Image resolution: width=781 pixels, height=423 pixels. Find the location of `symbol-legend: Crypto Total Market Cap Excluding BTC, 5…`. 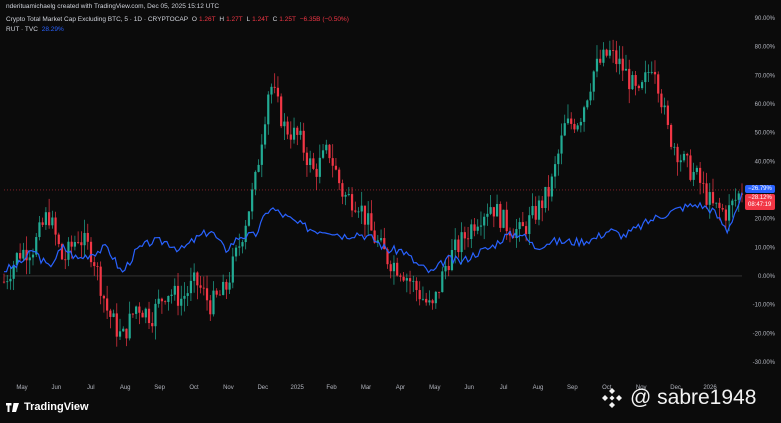

symbol-legend: Crypto Total Market Cap Excluding BTC, 5… is located at coordinates (178, 19).